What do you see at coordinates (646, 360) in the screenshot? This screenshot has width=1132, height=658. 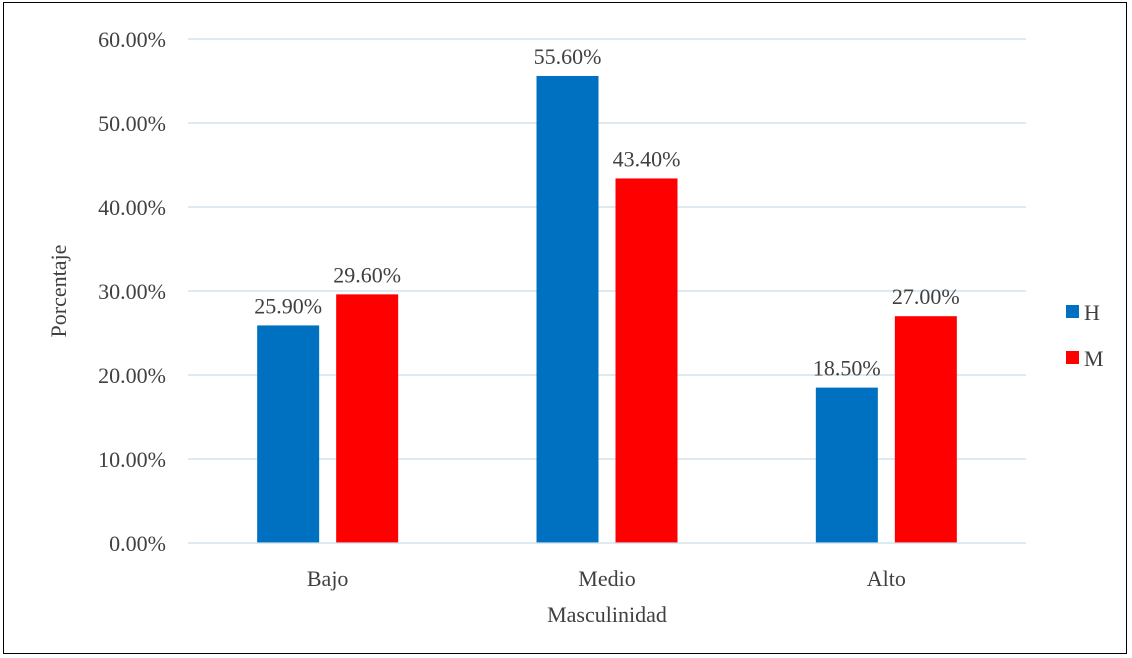 I see `bar-m-medio` at bounding box center [646, 360].